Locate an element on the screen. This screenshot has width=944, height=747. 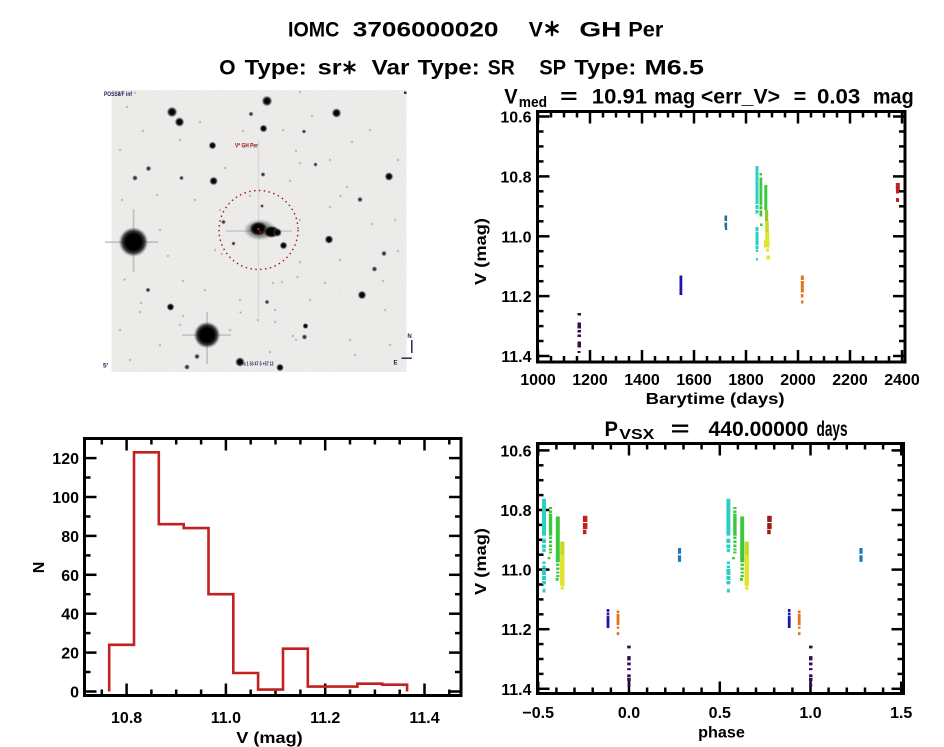
svg-text: 0.5 is located at coordinates (720, 713).